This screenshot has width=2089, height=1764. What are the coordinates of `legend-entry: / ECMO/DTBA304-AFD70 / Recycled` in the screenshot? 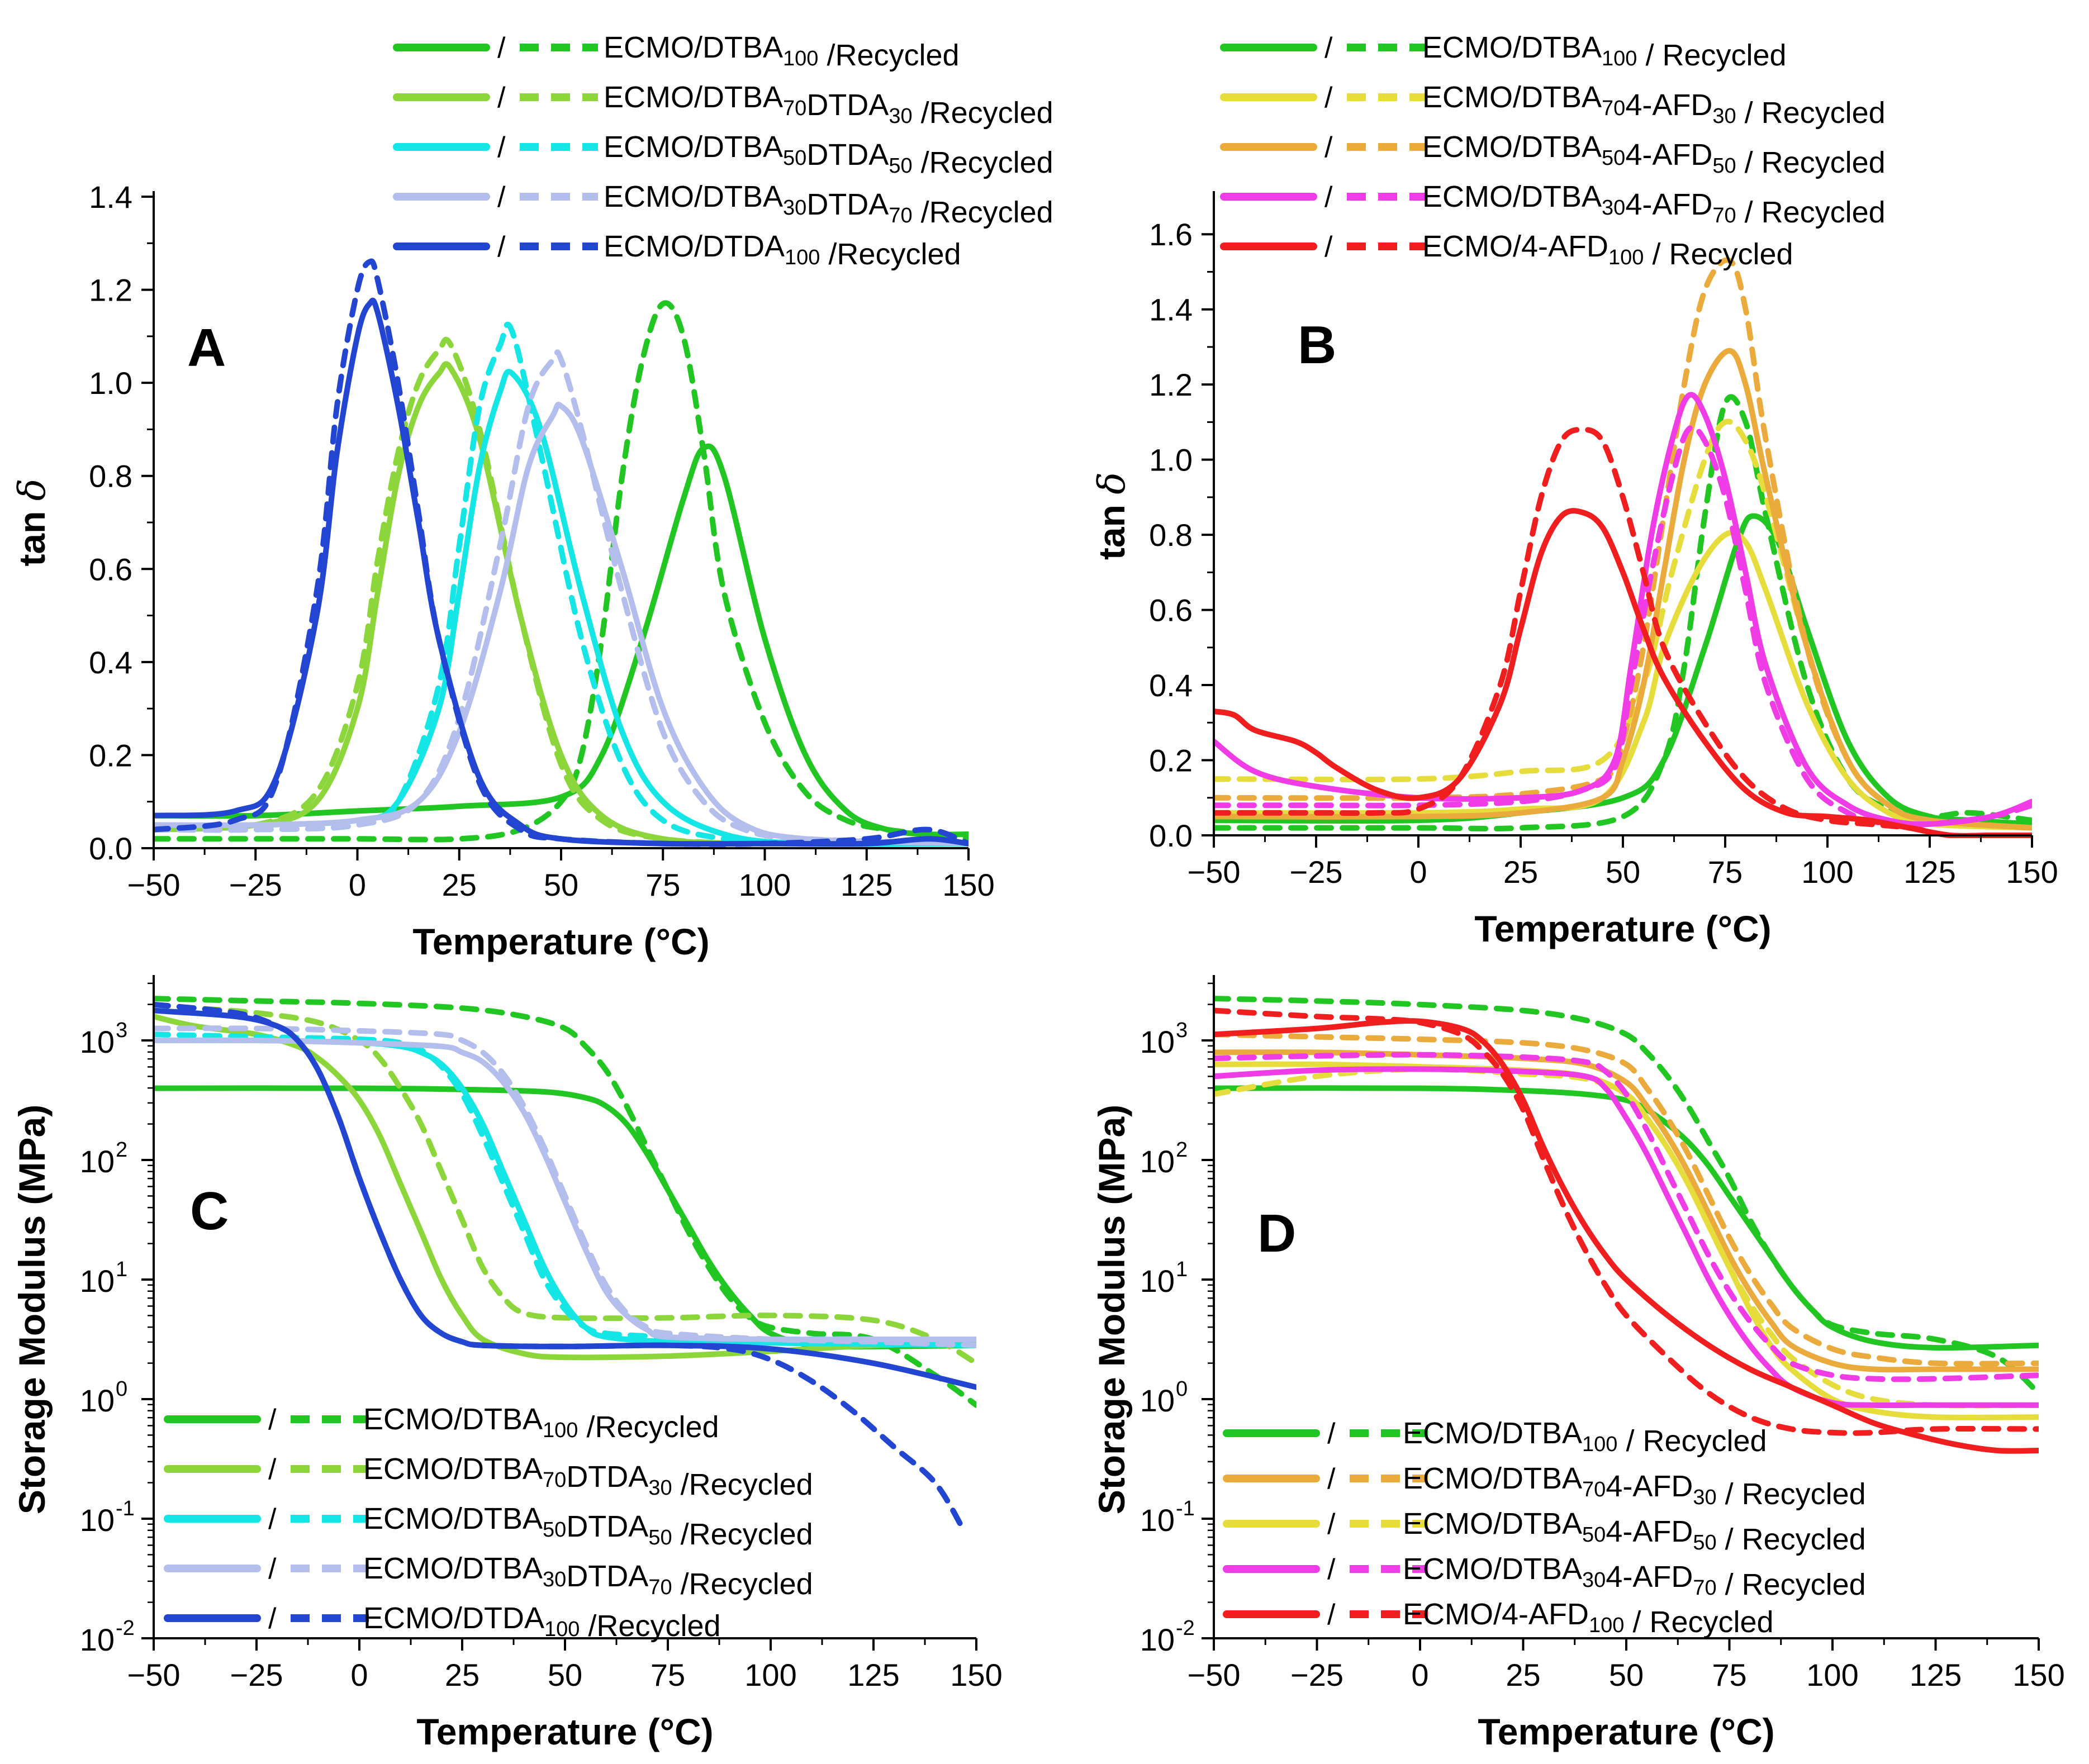 It's located at (1544, 1576).